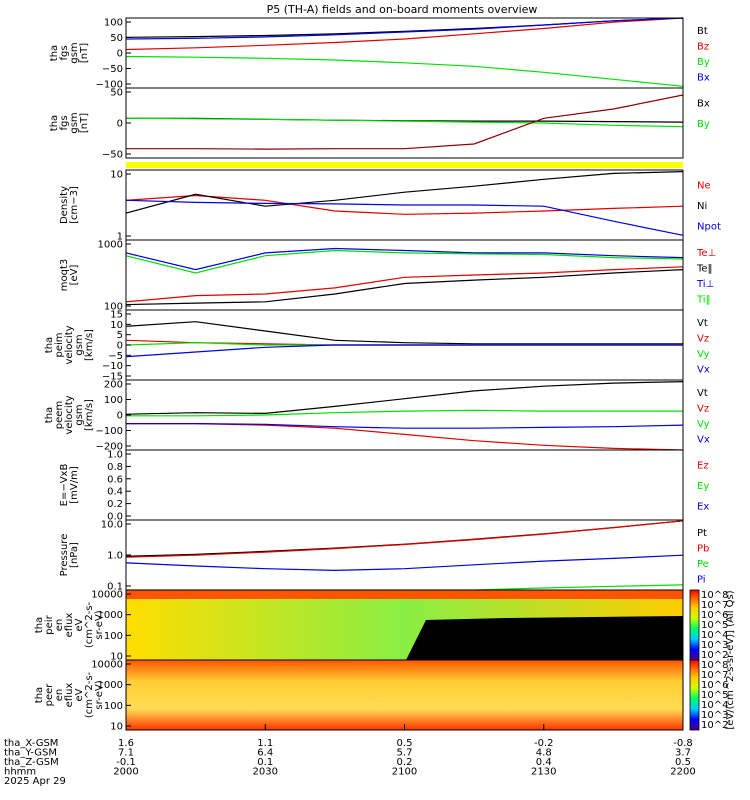  What do you see at coordinates (714, 705) in the screenshot?
I see `colorbar-tick: 10^4` at bounding box center [714, 705].